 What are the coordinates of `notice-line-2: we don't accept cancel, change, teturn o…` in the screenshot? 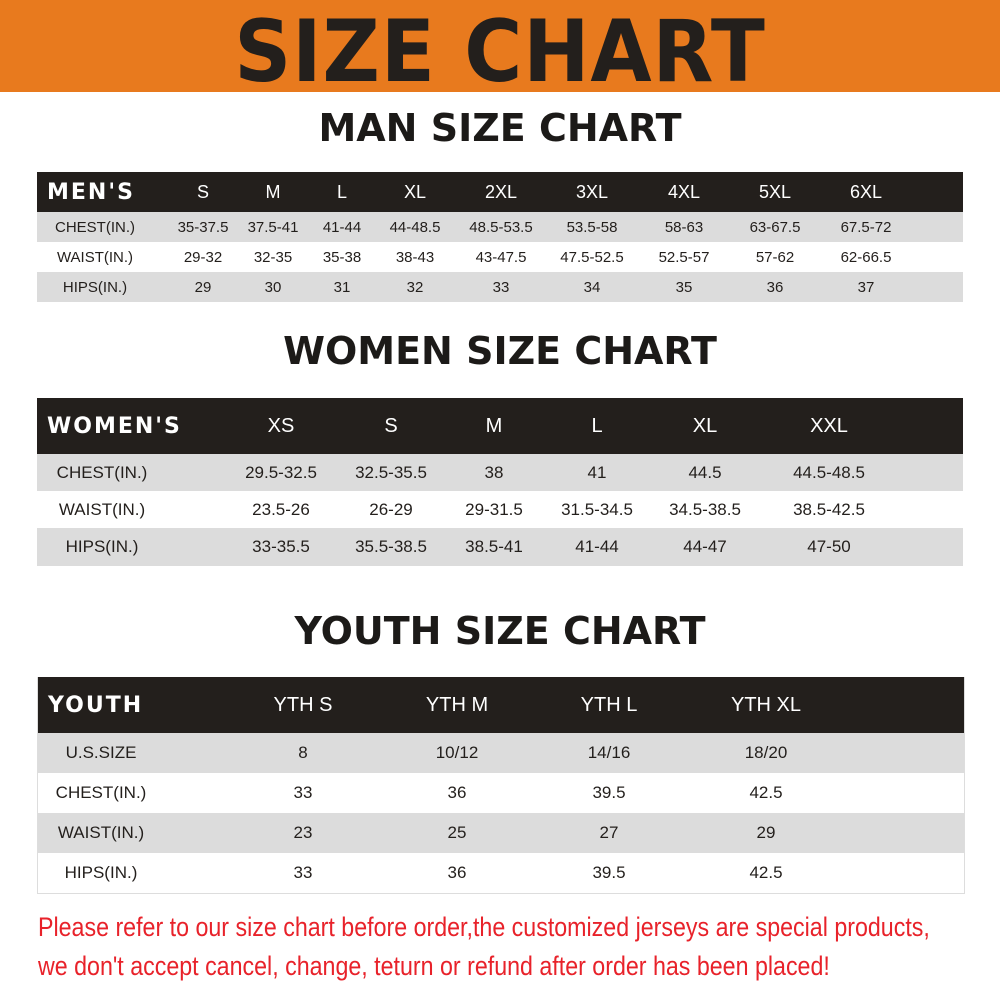 It's located at (434, 966).